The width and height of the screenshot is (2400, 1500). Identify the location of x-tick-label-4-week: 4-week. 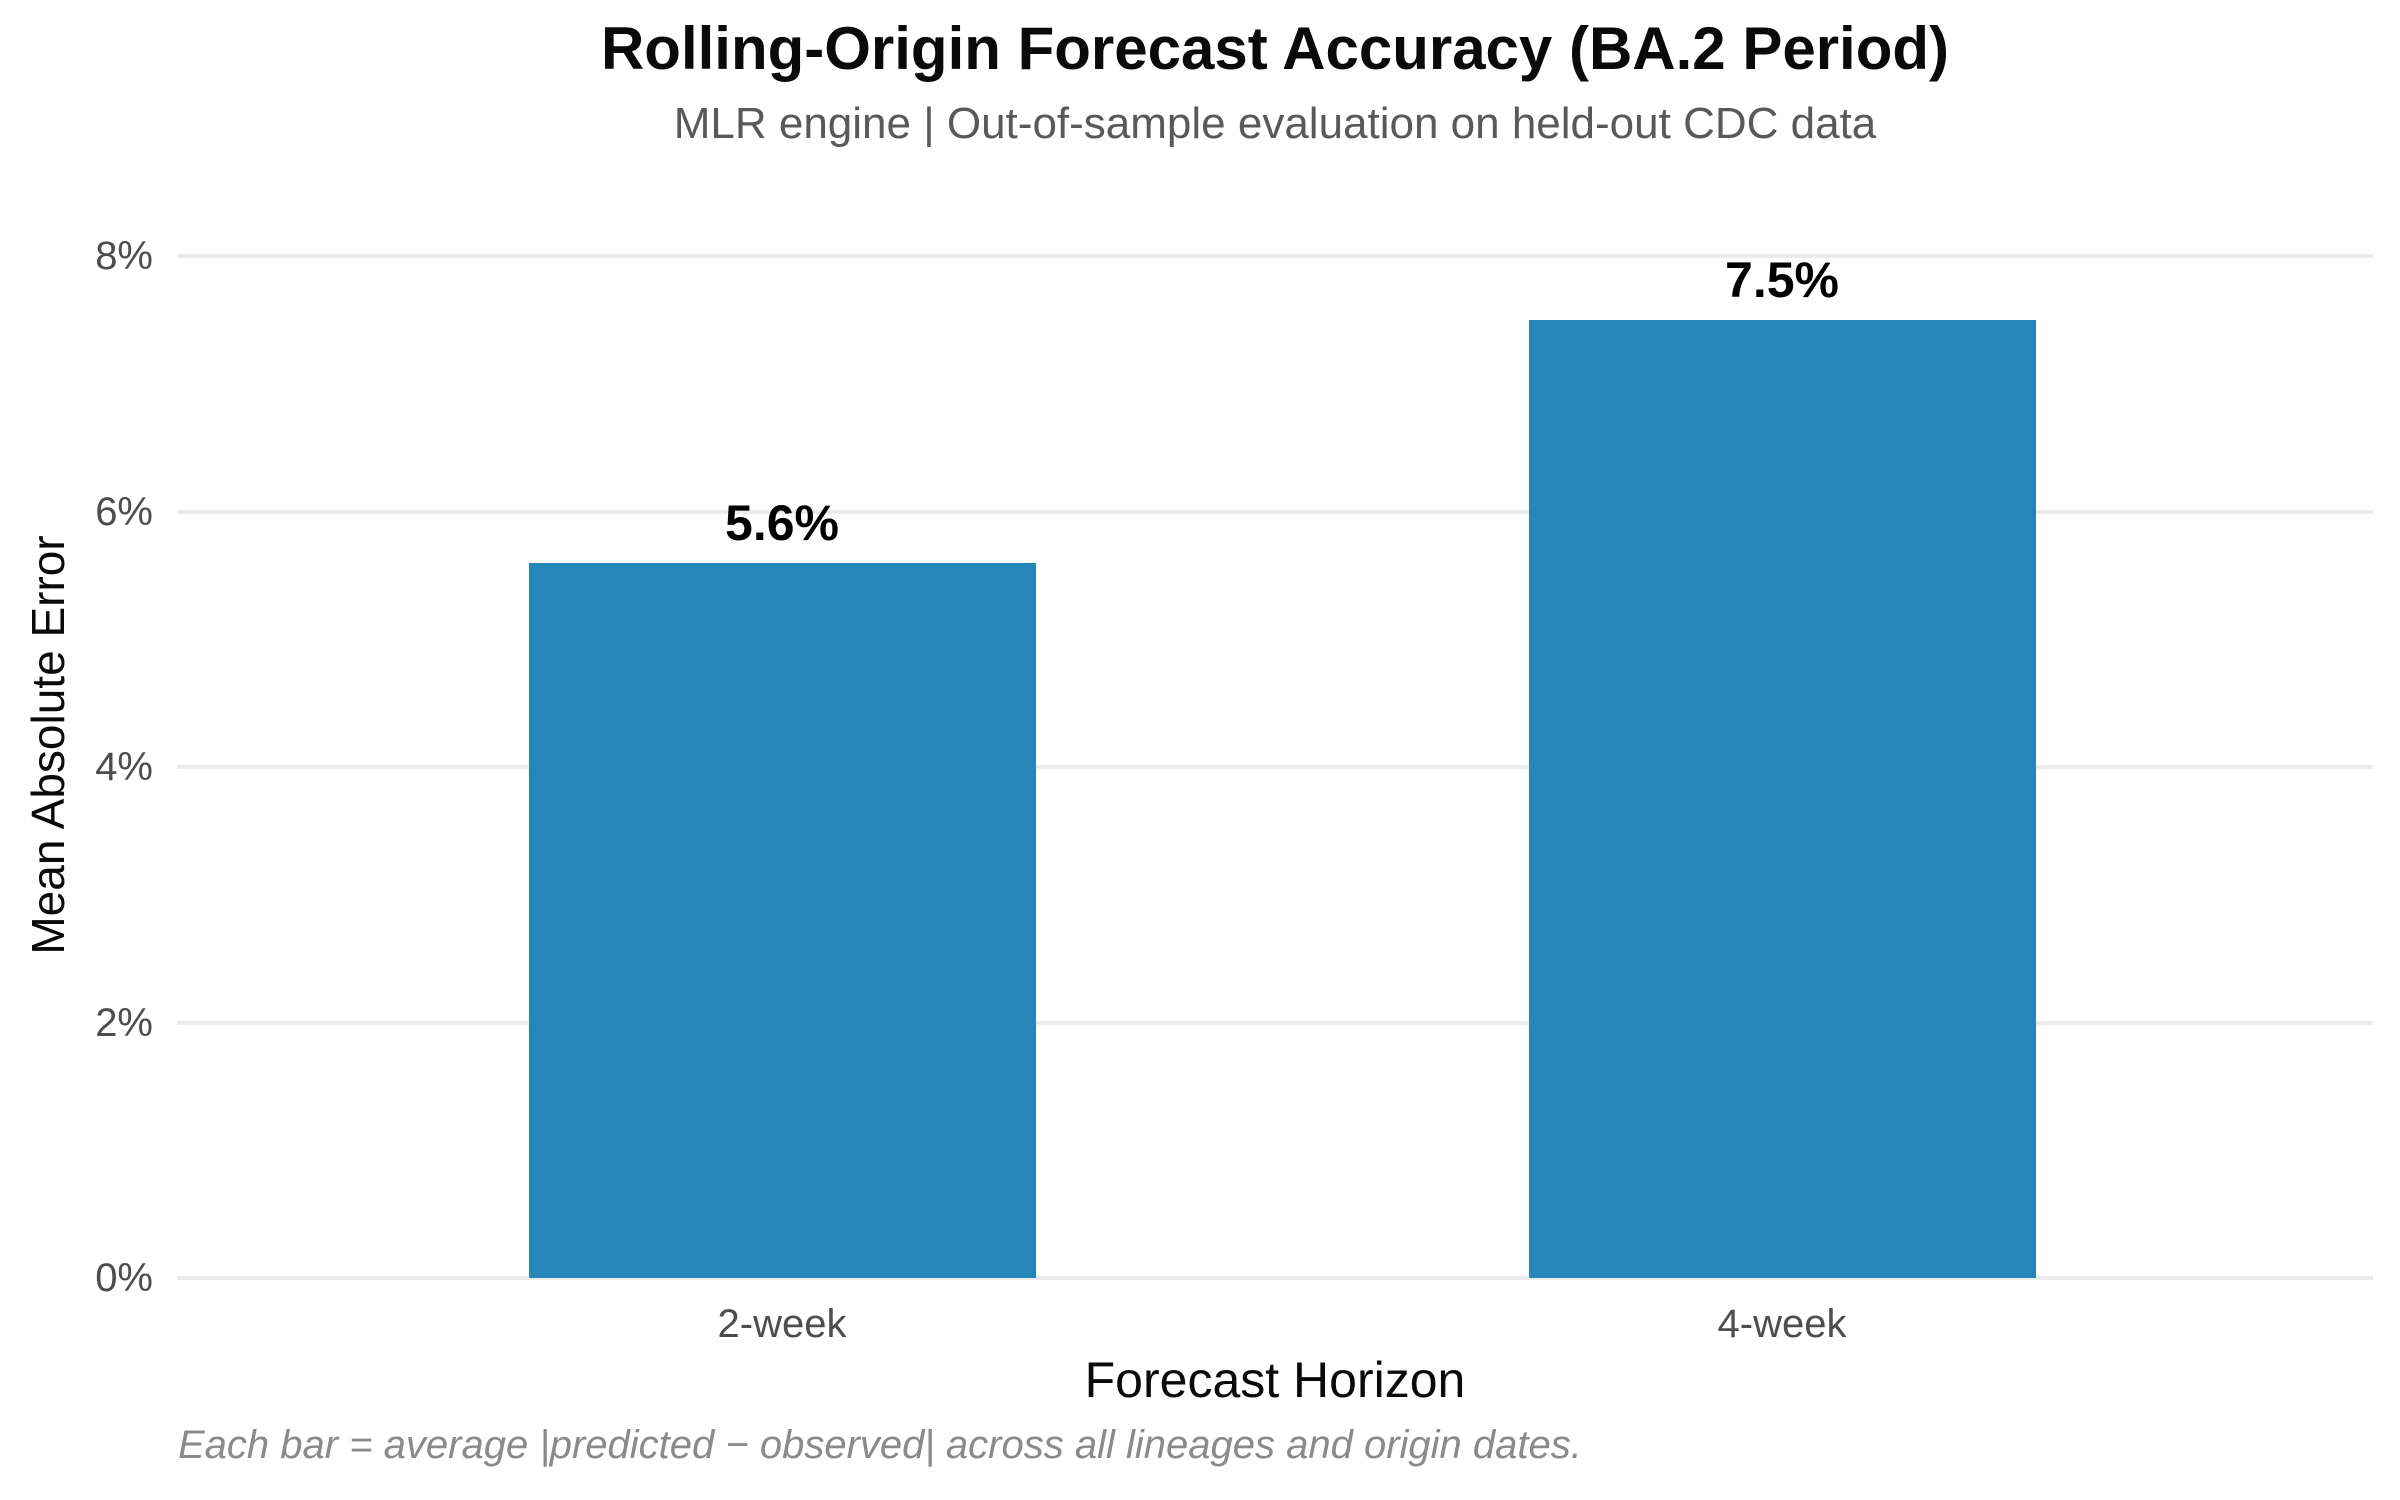
(1782, 1324).